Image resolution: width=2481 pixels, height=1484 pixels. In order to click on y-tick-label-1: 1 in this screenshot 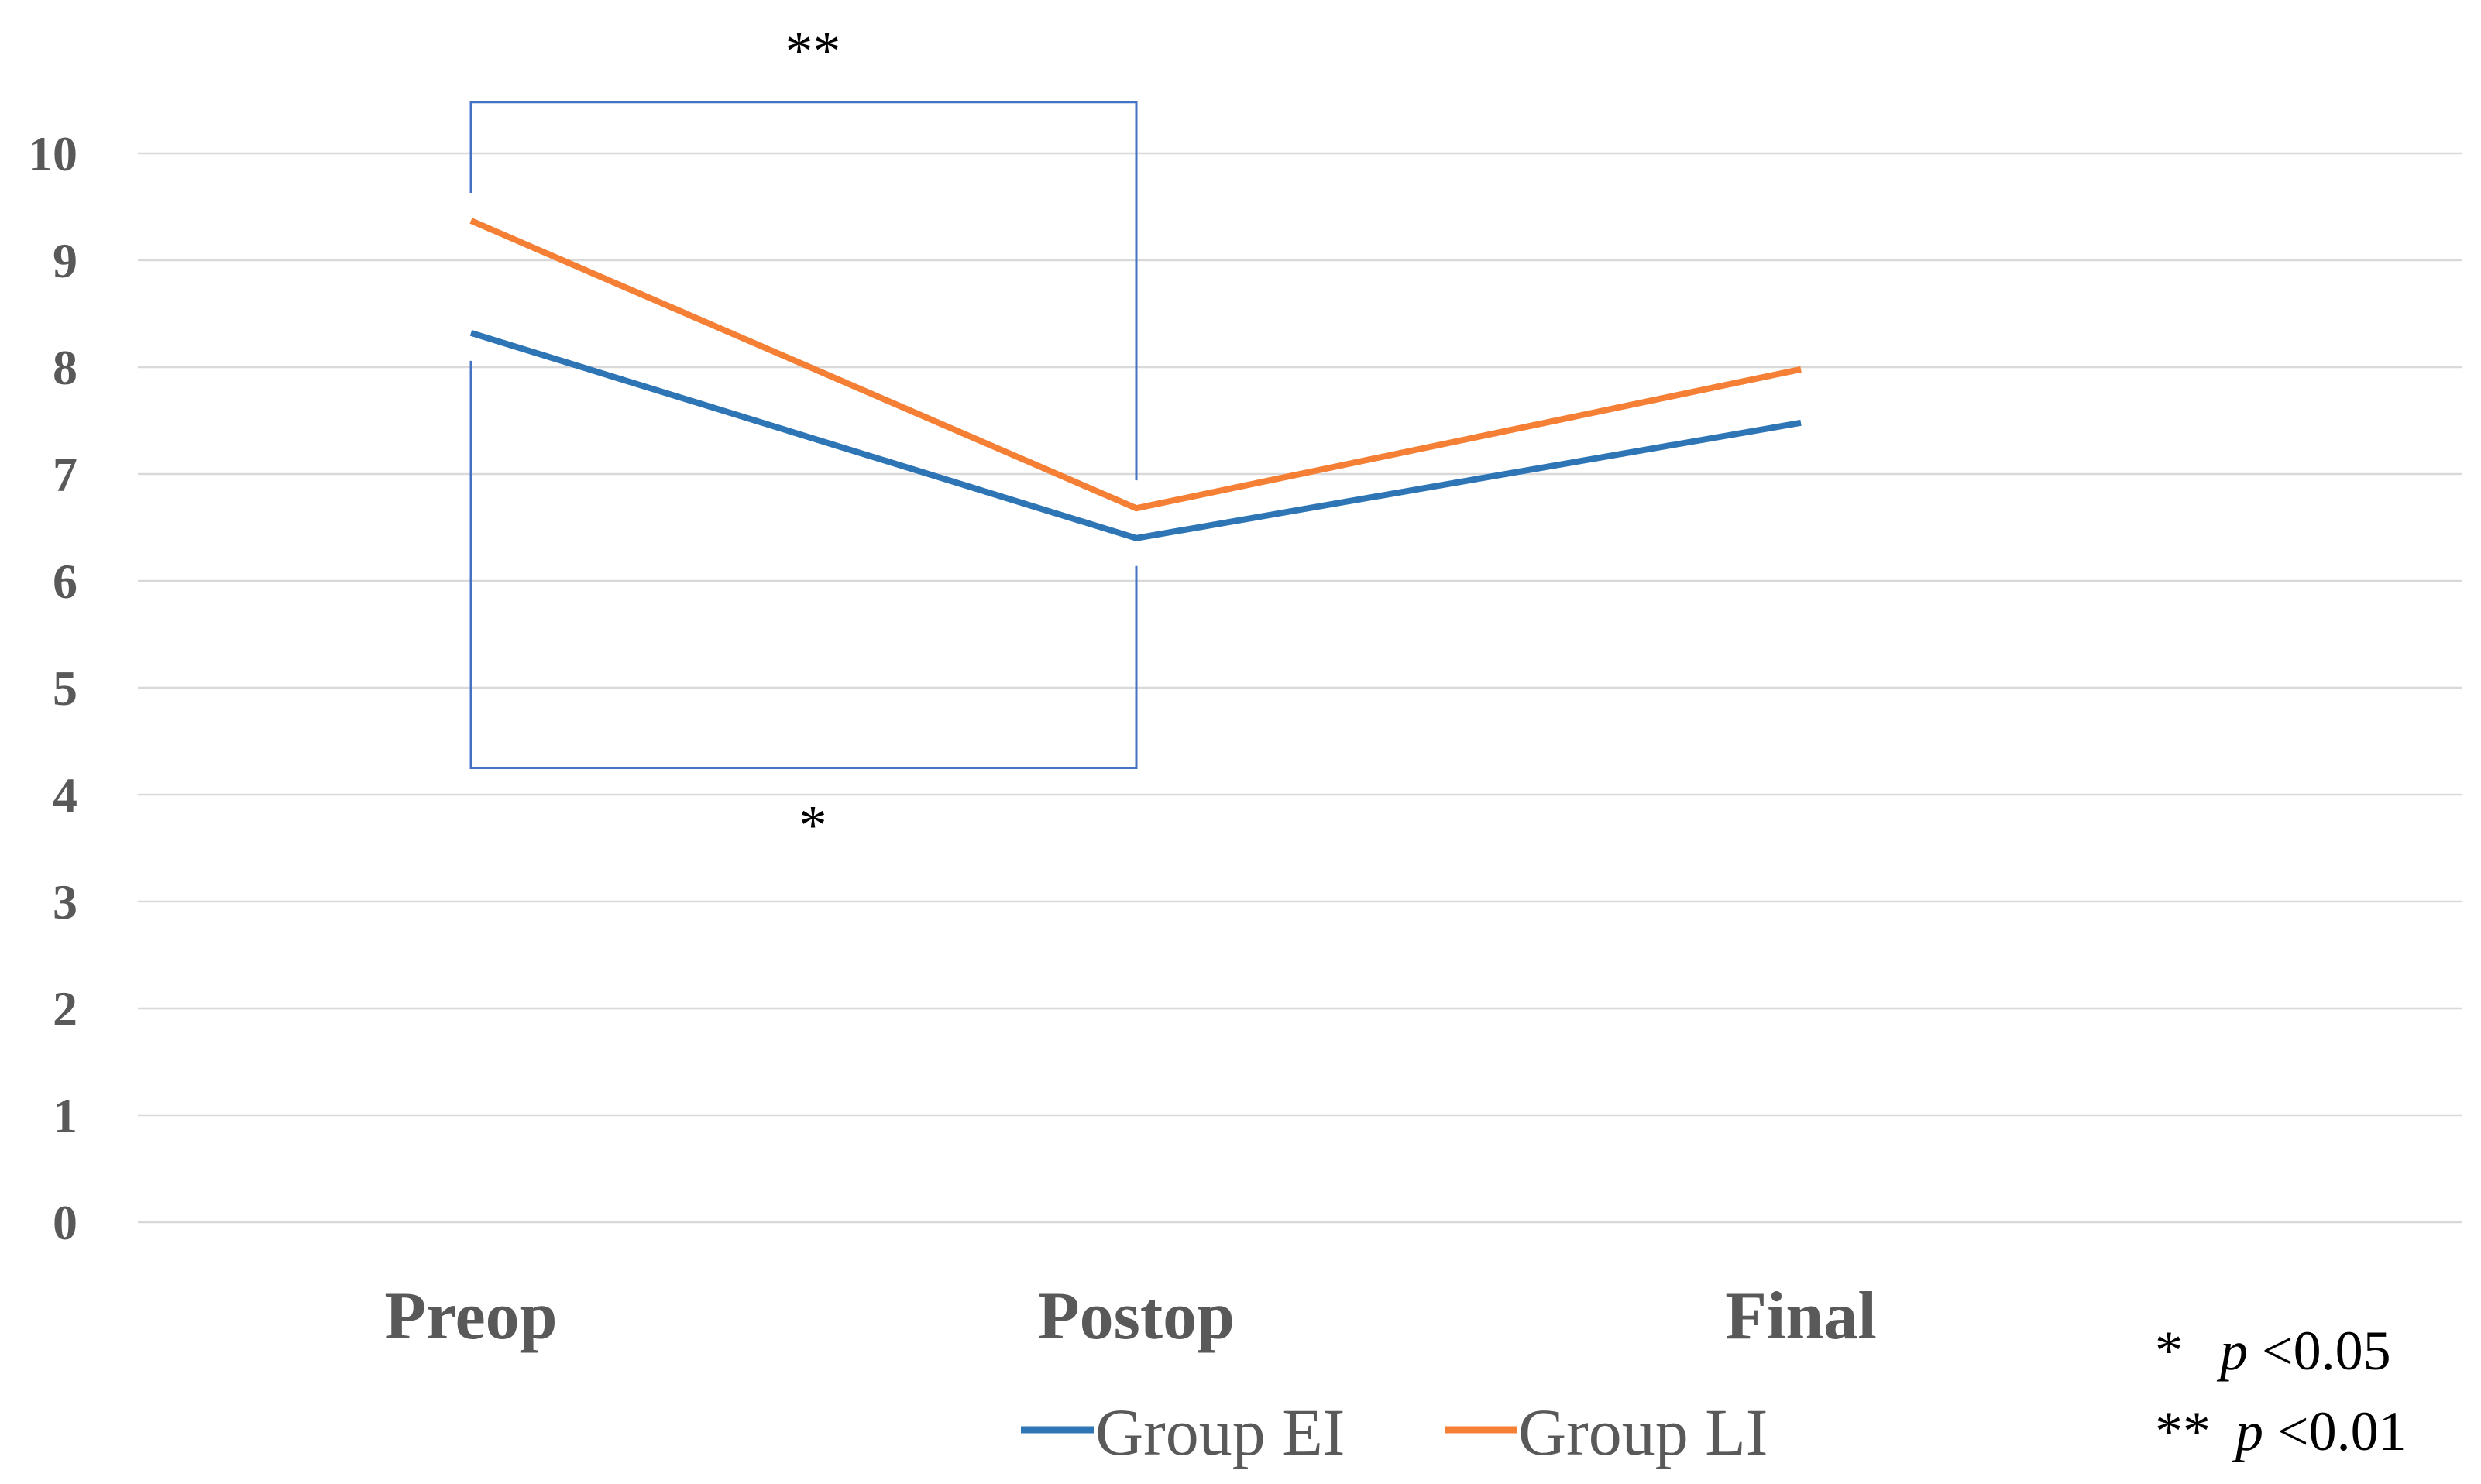, I will do `click(65, 1115)`.